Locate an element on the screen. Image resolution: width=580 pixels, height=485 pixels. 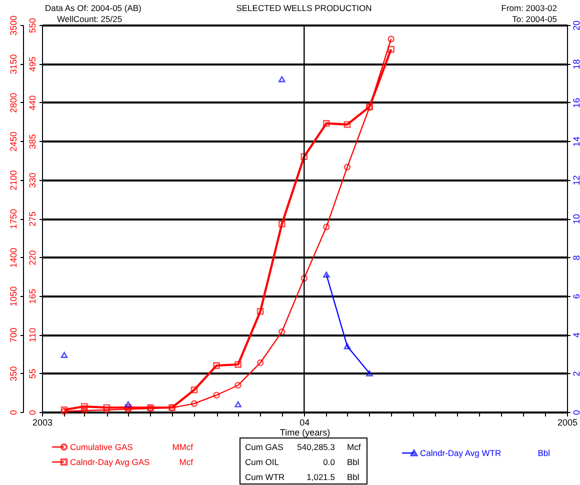
y2-tick-label: 4 is located at coordinates (576, 335).